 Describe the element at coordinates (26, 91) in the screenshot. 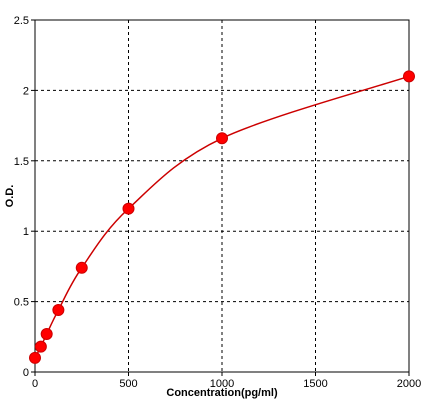

I see `y-tick-label: 2` at that location.